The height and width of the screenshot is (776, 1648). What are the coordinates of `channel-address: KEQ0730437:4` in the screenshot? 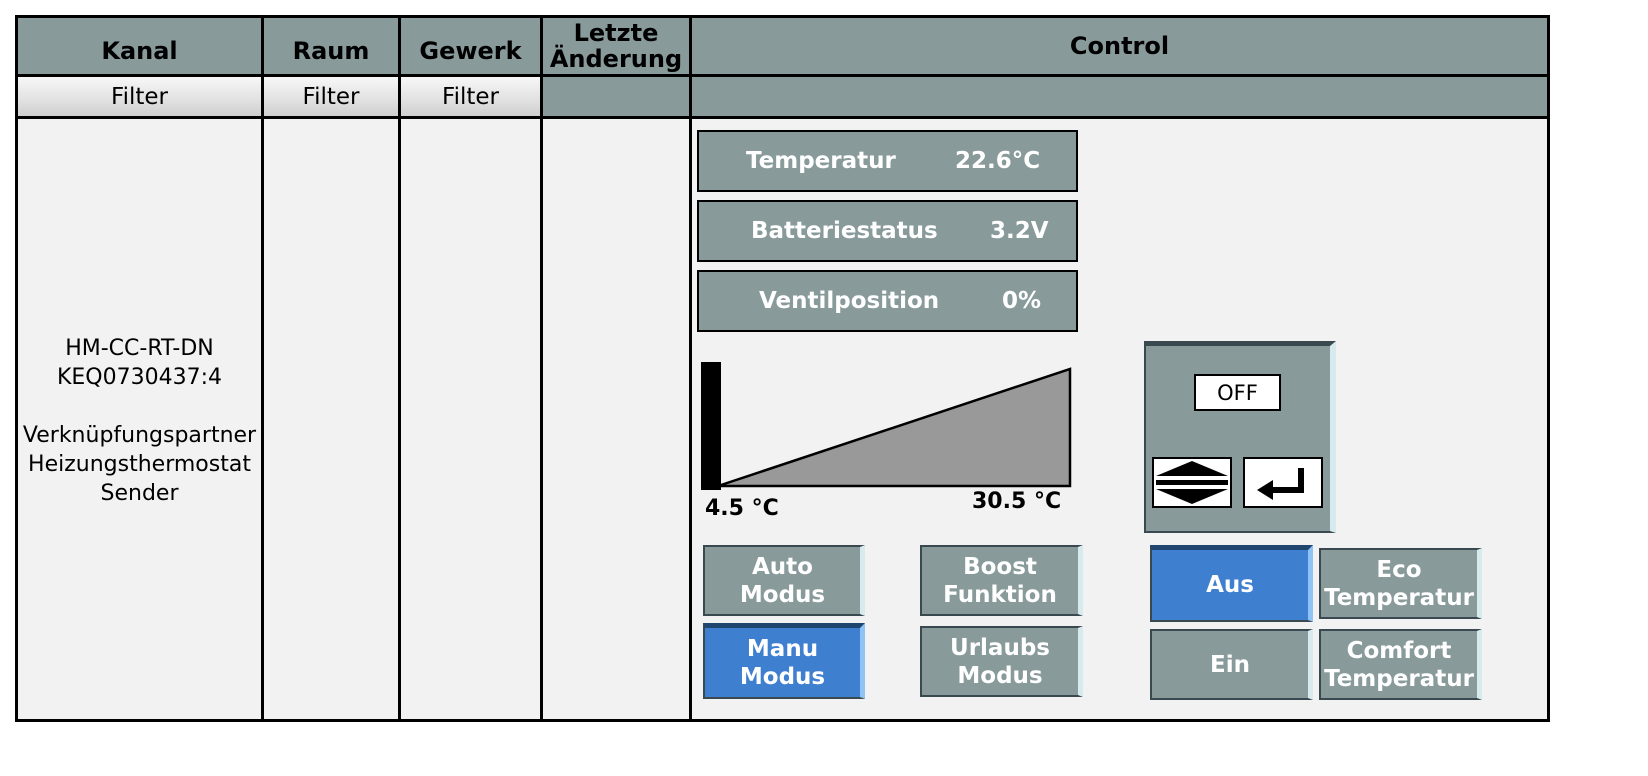 It's located at (139, 377).